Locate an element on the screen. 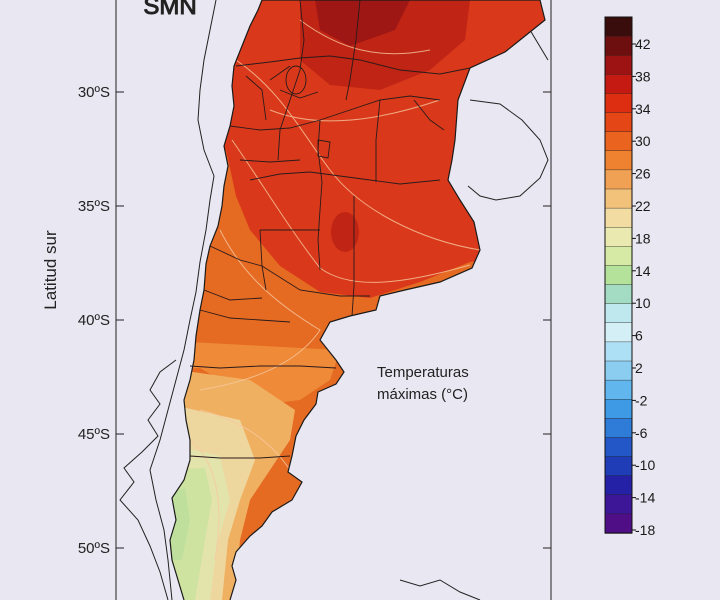 The width and height of the screenshot is (720, 600). legend-labels: 42 38 34 30 26 22 18 14 10 6 2 -2 -6 -10 -14 -18 is located at coordinates (643, 287).